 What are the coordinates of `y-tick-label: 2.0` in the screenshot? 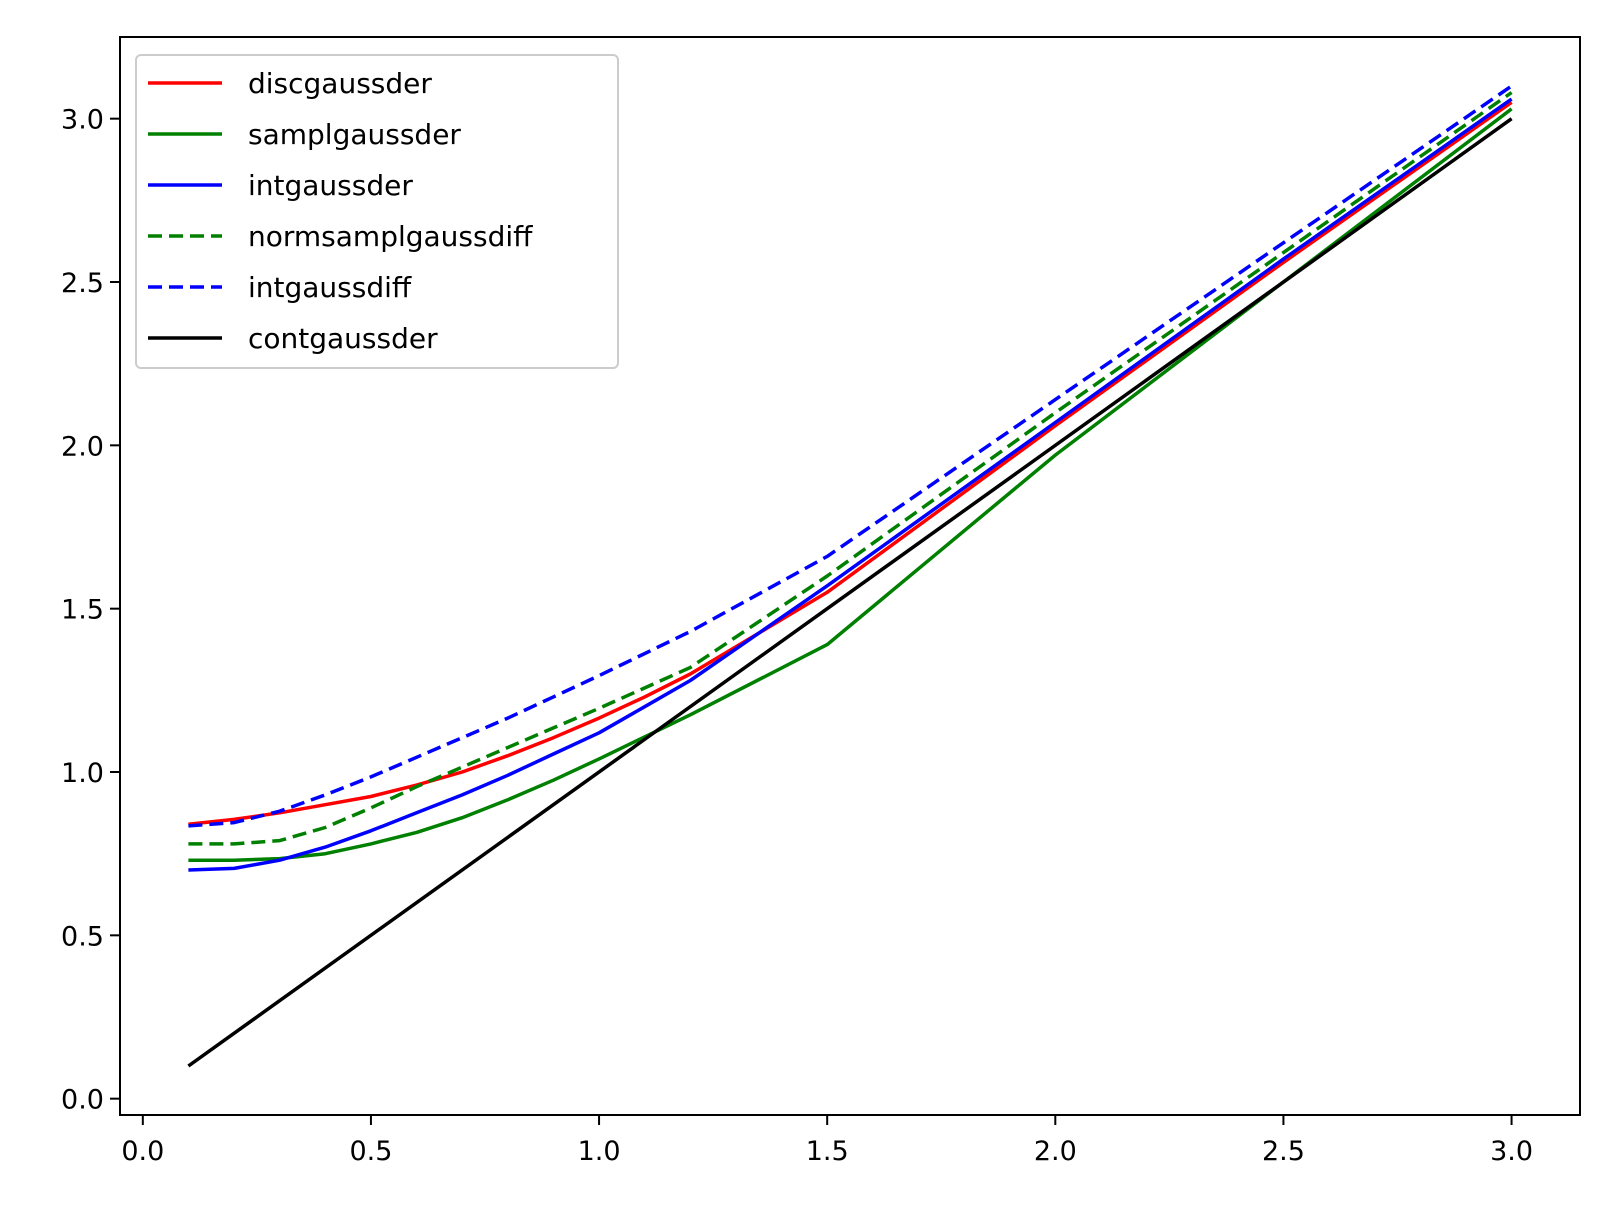 It's located at (82, 446).